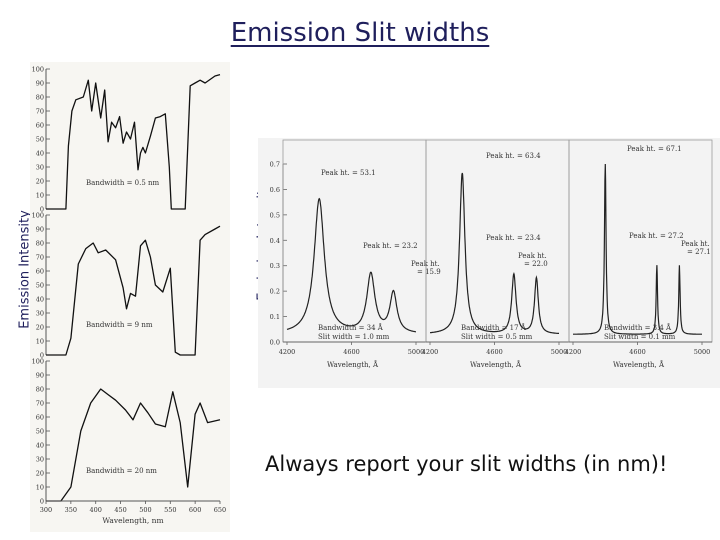 Image resolution: width=720 pixels, height=540 pixels. What do you see at coordinates (195, 510) in the screenshot?
I see `left-x-tick-label: 600` at bounding box center [195, 510].